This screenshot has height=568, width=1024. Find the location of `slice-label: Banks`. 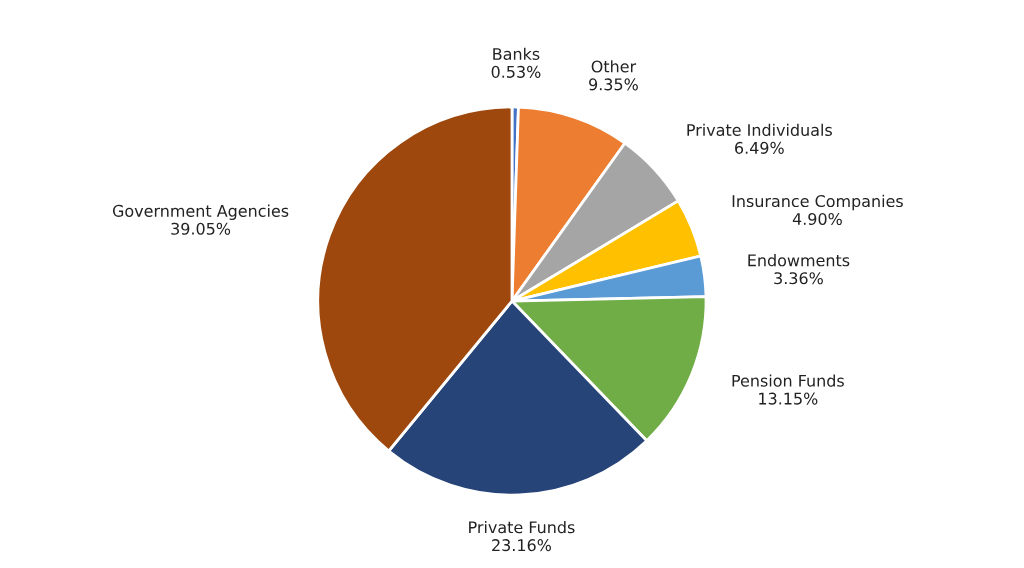

slice-label: Banks is located at coordinates (516, 53).